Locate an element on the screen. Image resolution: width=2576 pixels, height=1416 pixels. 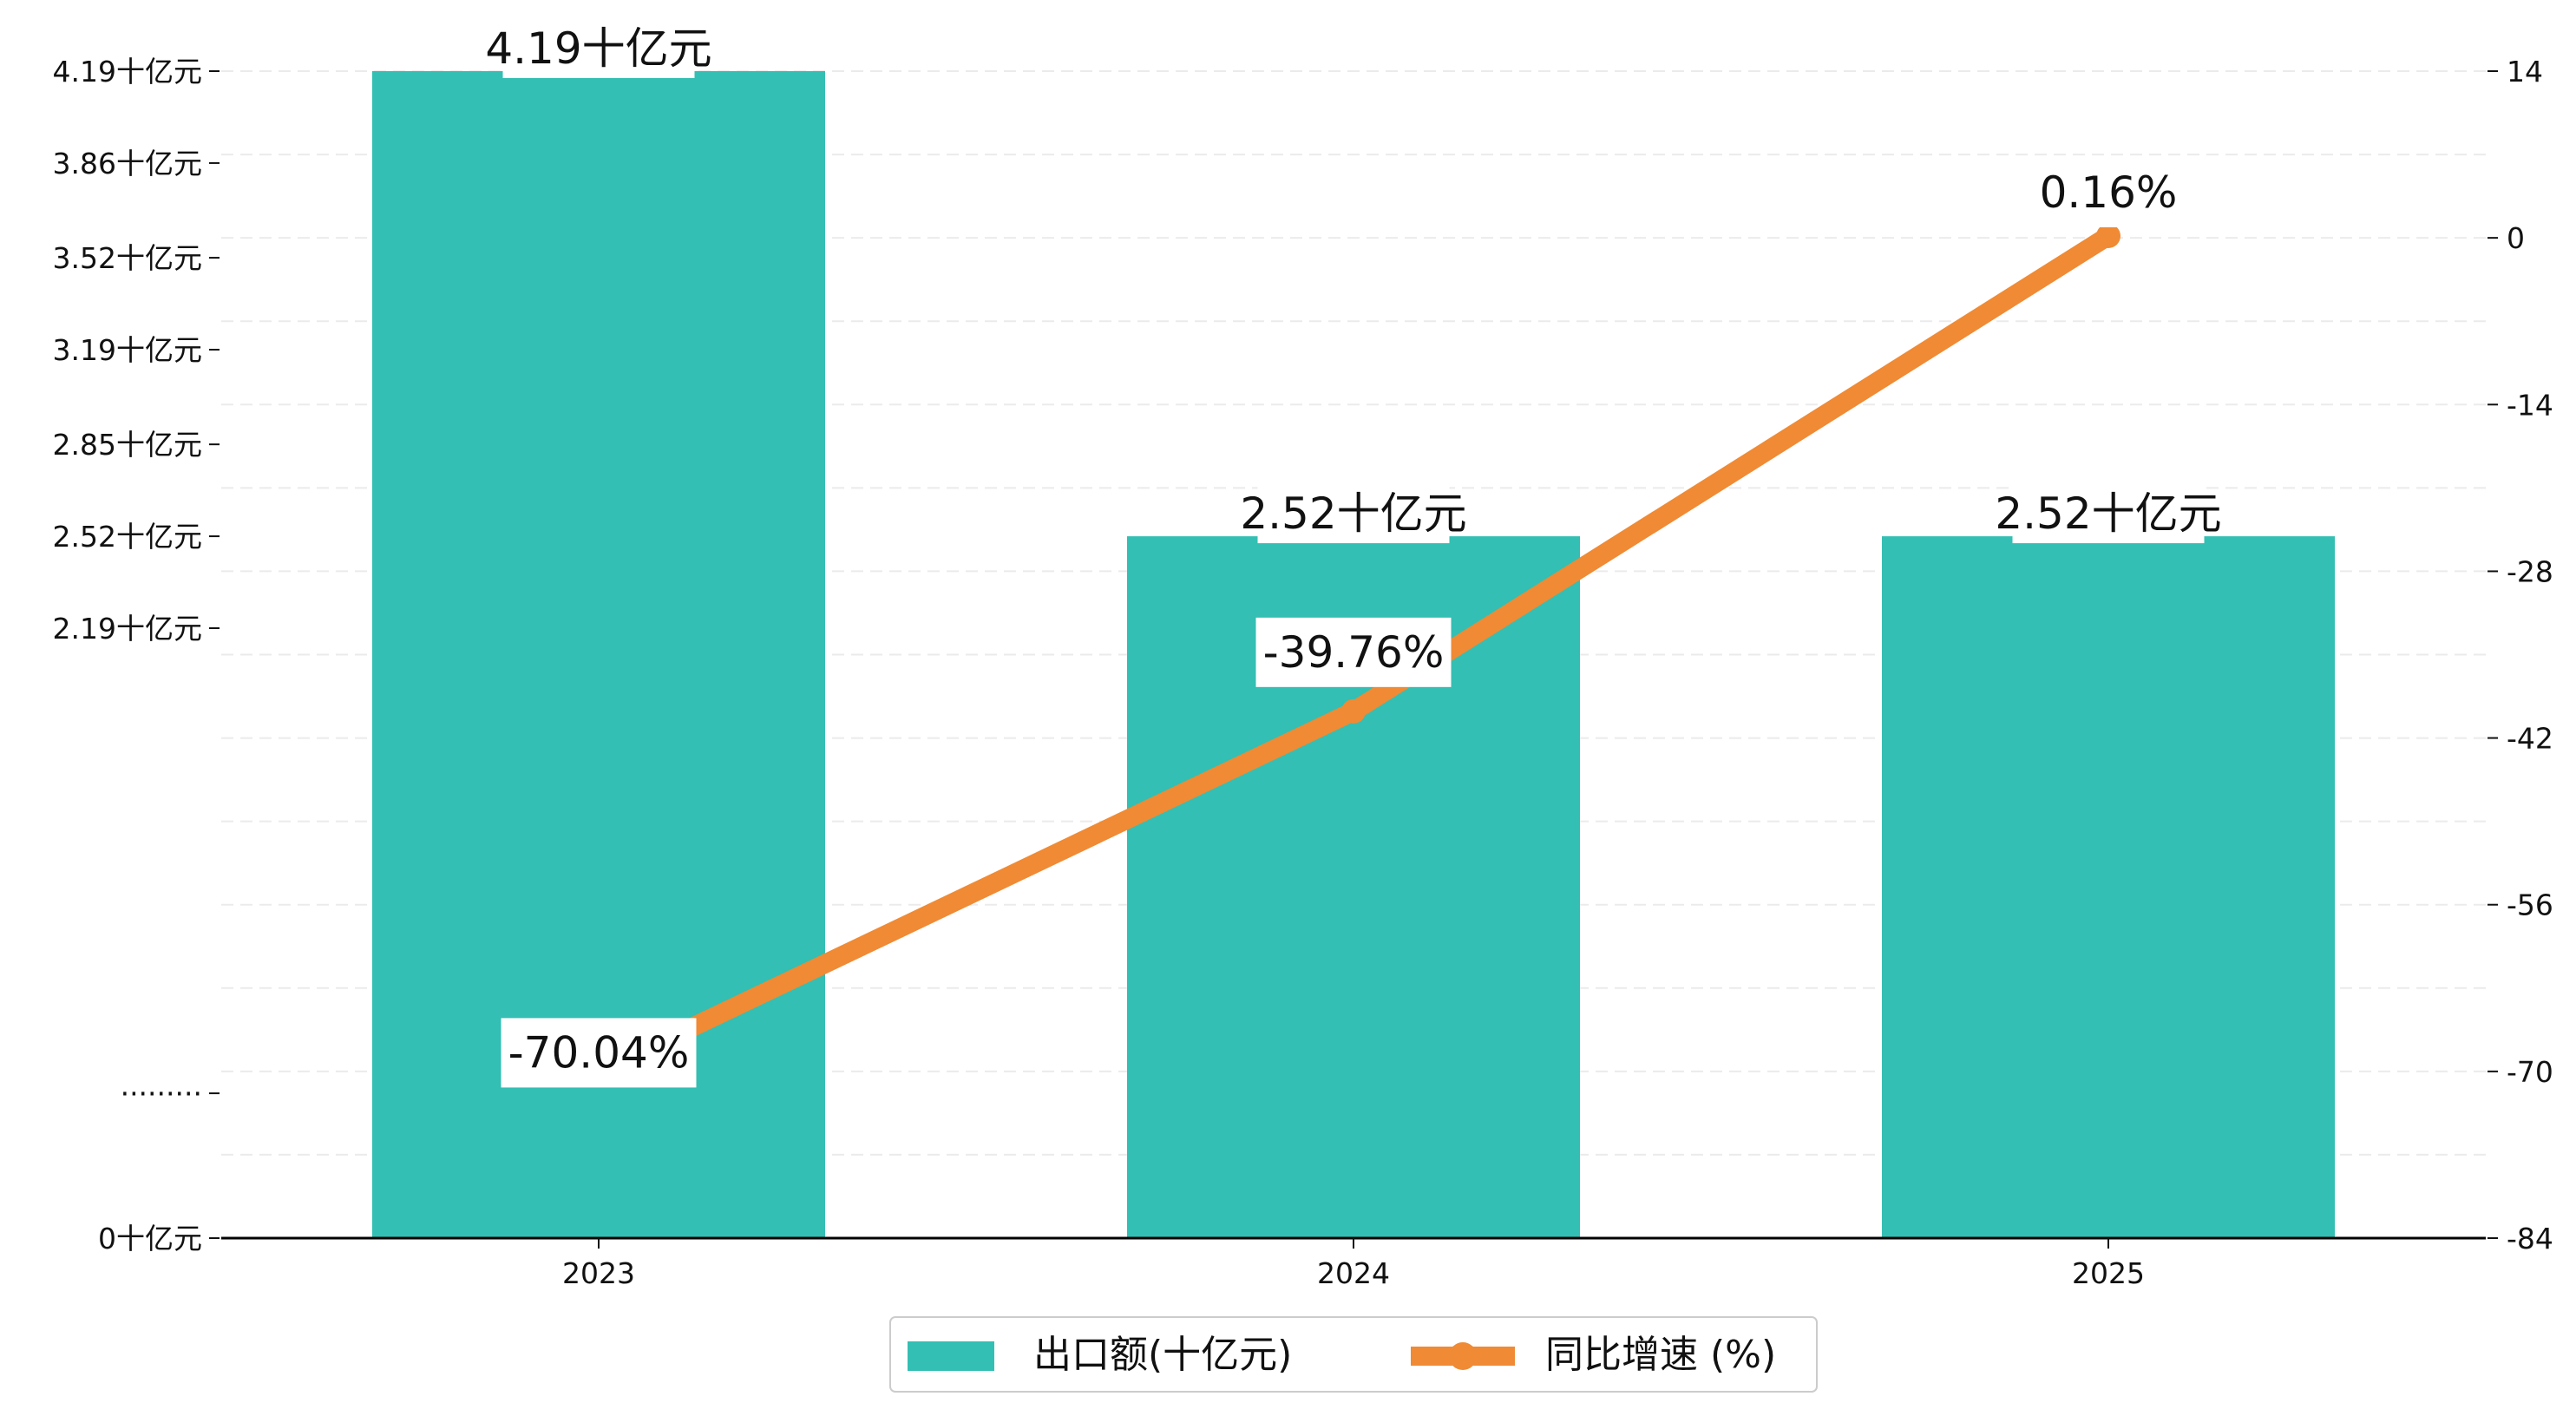
bar-value-label-2023: 4.19十亿元 is located at coordinates (598, 48).